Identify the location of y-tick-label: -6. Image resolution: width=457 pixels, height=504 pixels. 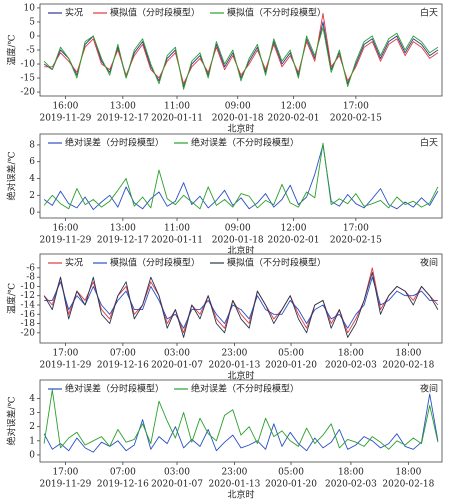
(30, 268).